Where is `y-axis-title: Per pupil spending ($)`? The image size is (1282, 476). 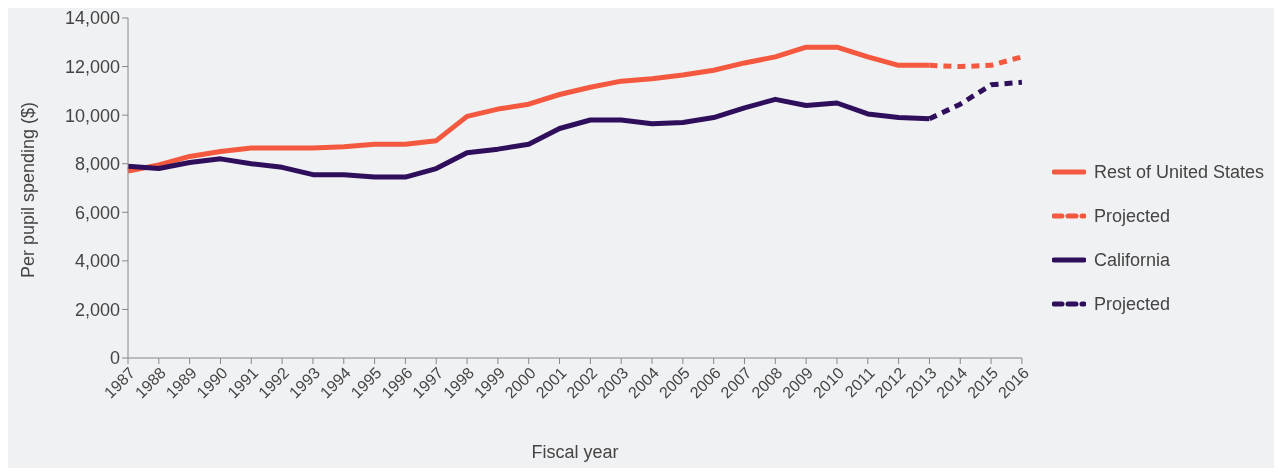
y-axis-title: Per pupil spending ($) is located at coordinates (28, 189).